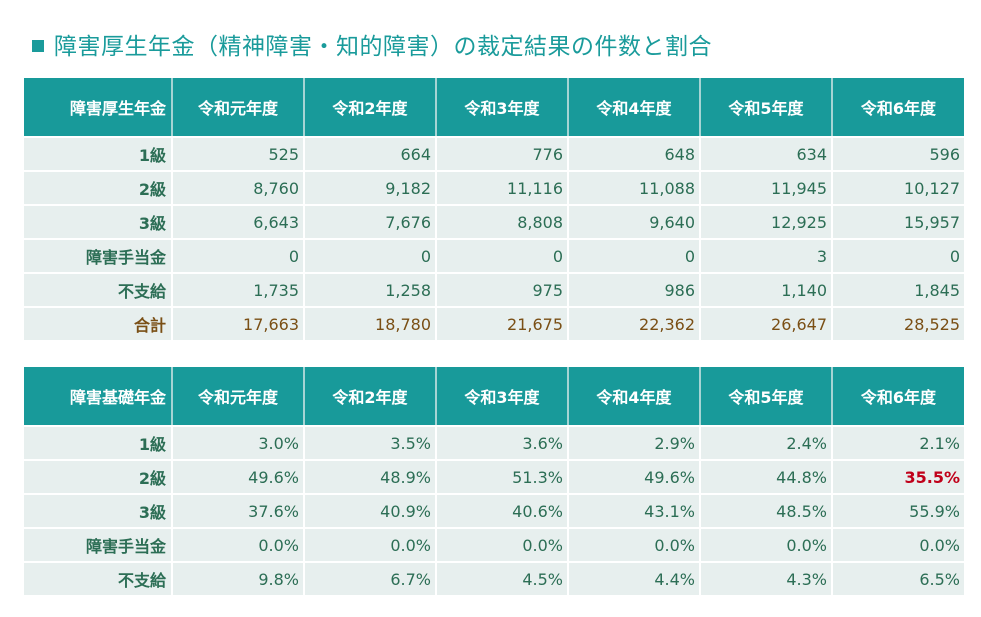  Describe the element at coordinates (898, 290) in the screenshot. I see `table-cell: 1,845` at that location.